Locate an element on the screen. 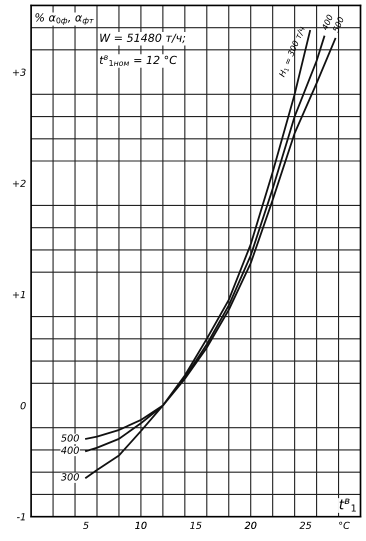  annotation: Н$_{1}$ = 300 т/ч is located at coordinates (292, 52).